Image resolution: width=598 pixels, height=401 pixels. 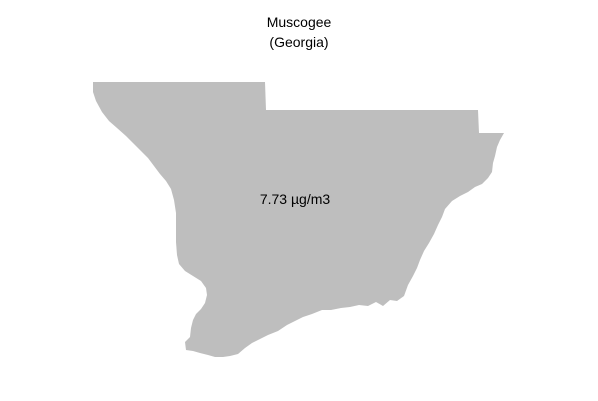 I want to click on map-title: Muscogee (Georgia), so click(x=299, y=32).